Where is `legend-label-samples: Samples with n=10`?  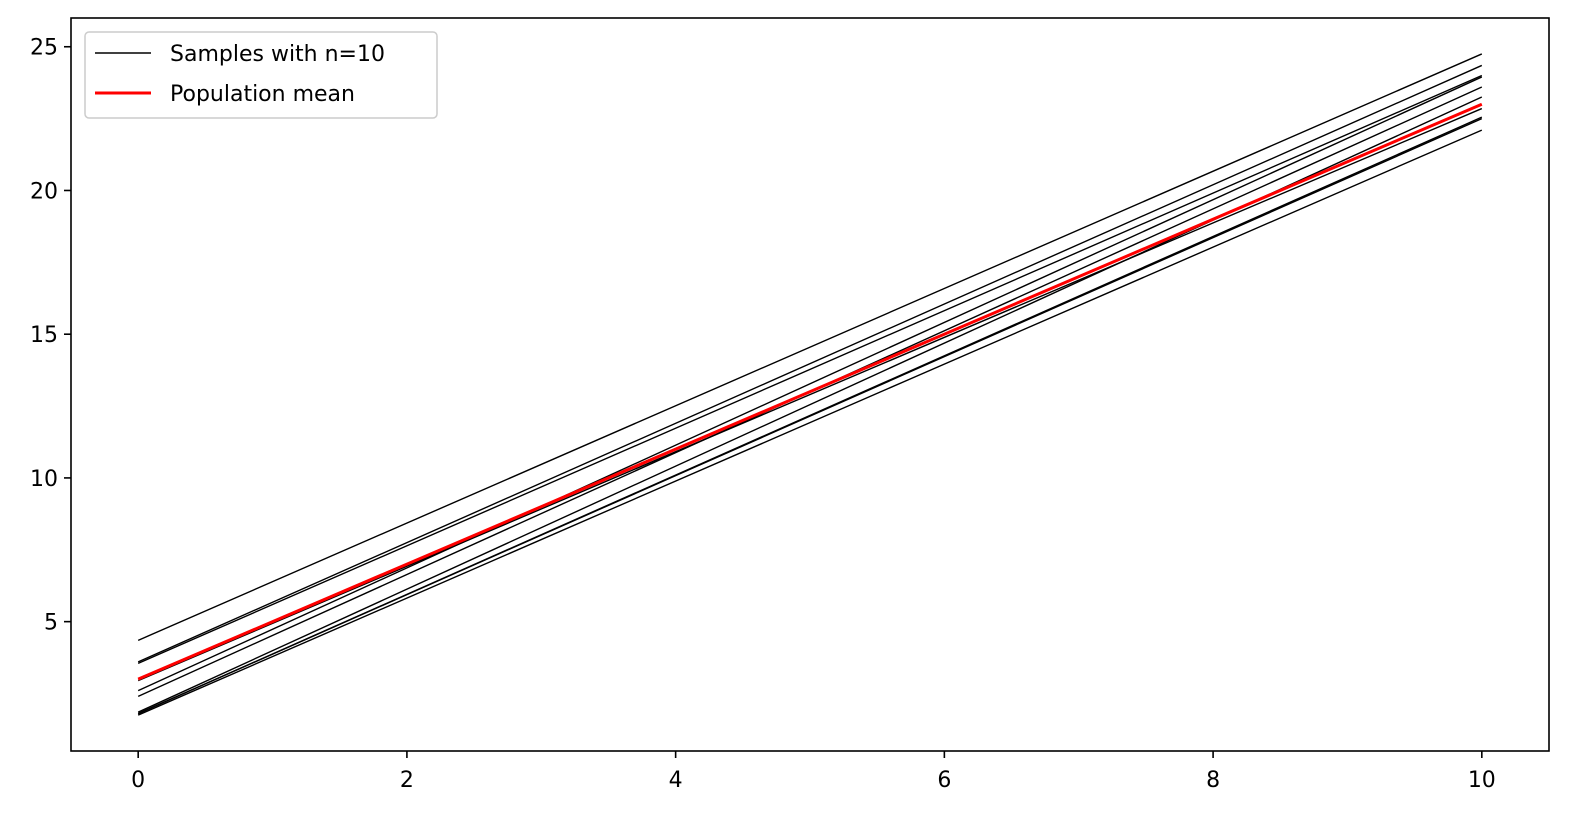 legend-label-samples: Samples with n=10 is located at coordinates (277, 54).